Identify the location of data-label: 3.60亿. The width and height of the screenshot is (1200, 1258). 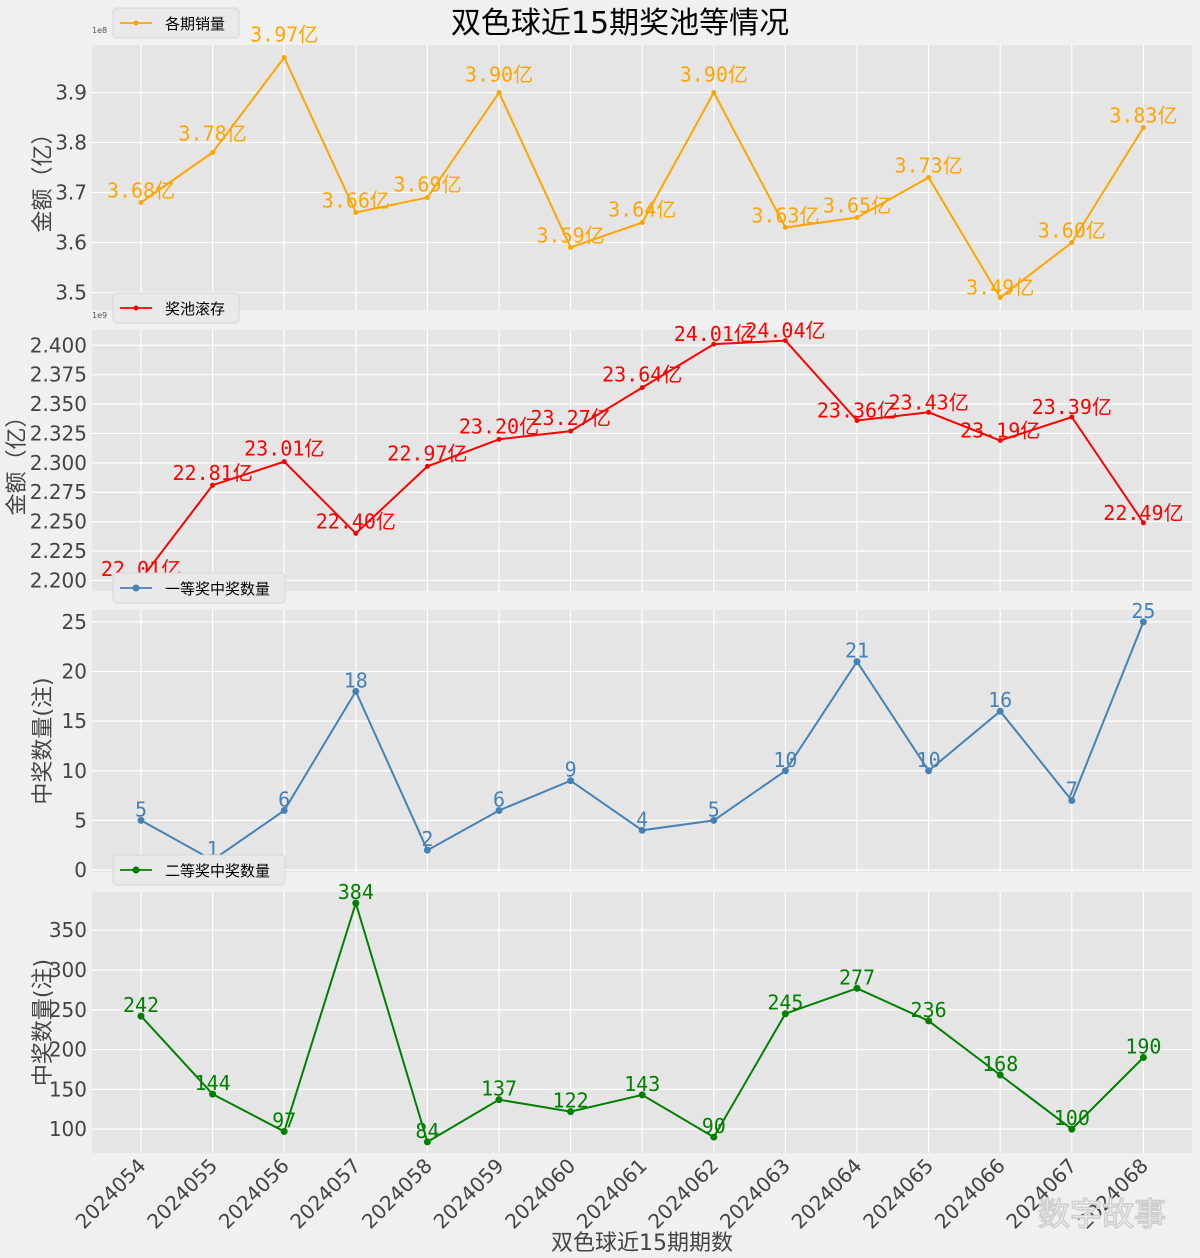
(1072, 231).